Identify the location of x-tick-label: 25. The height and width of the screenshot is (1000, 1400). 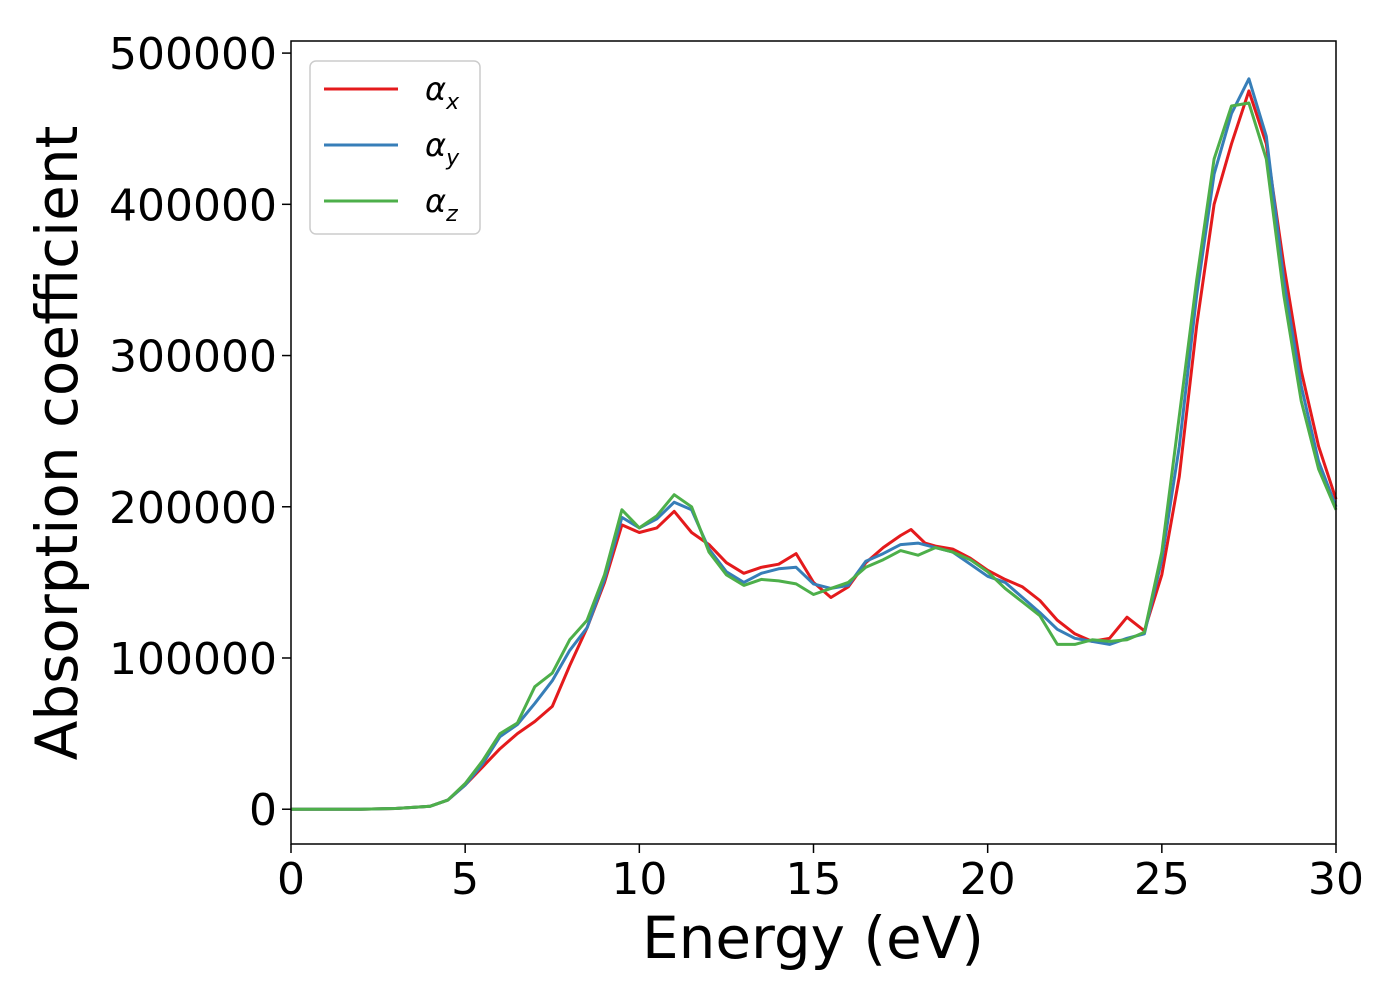
(1162, 879).